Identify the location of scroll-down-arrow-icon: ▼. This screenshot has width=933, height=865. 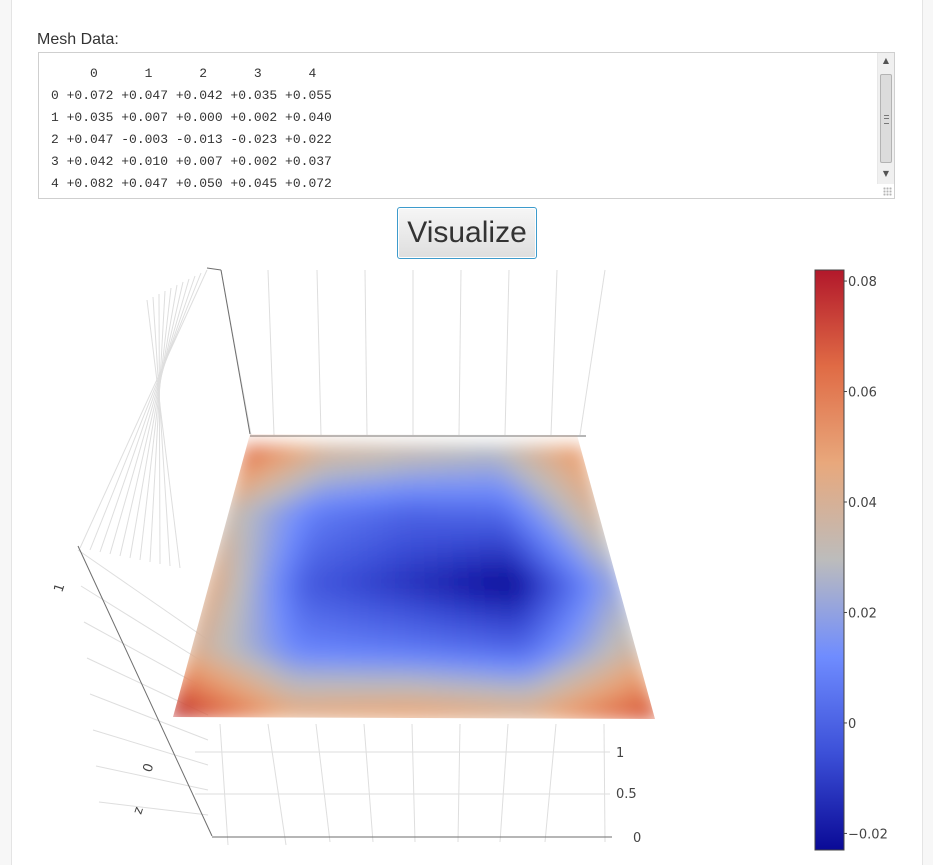
(886, 173).